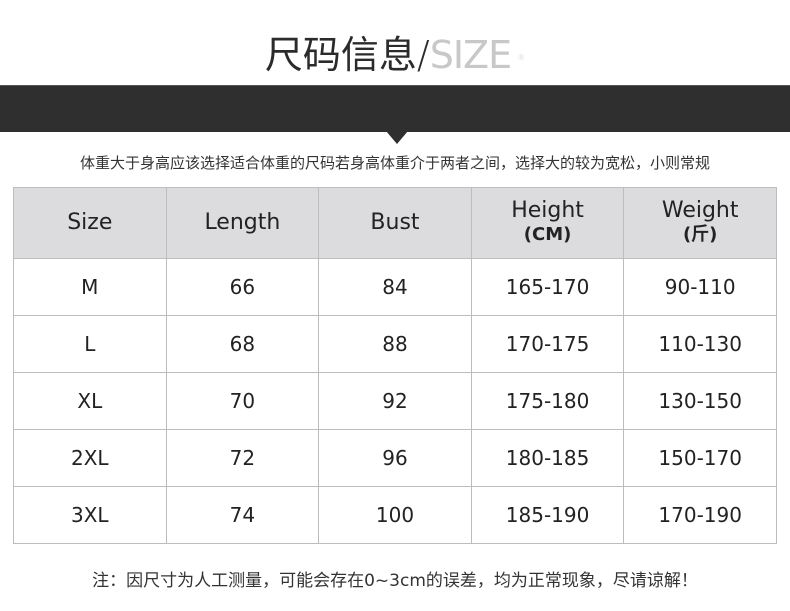 The width and height of the screenshot is (790, 611). I want to click on table-row: 3XL 74 100 185-190 170-190, so click(395, 515).